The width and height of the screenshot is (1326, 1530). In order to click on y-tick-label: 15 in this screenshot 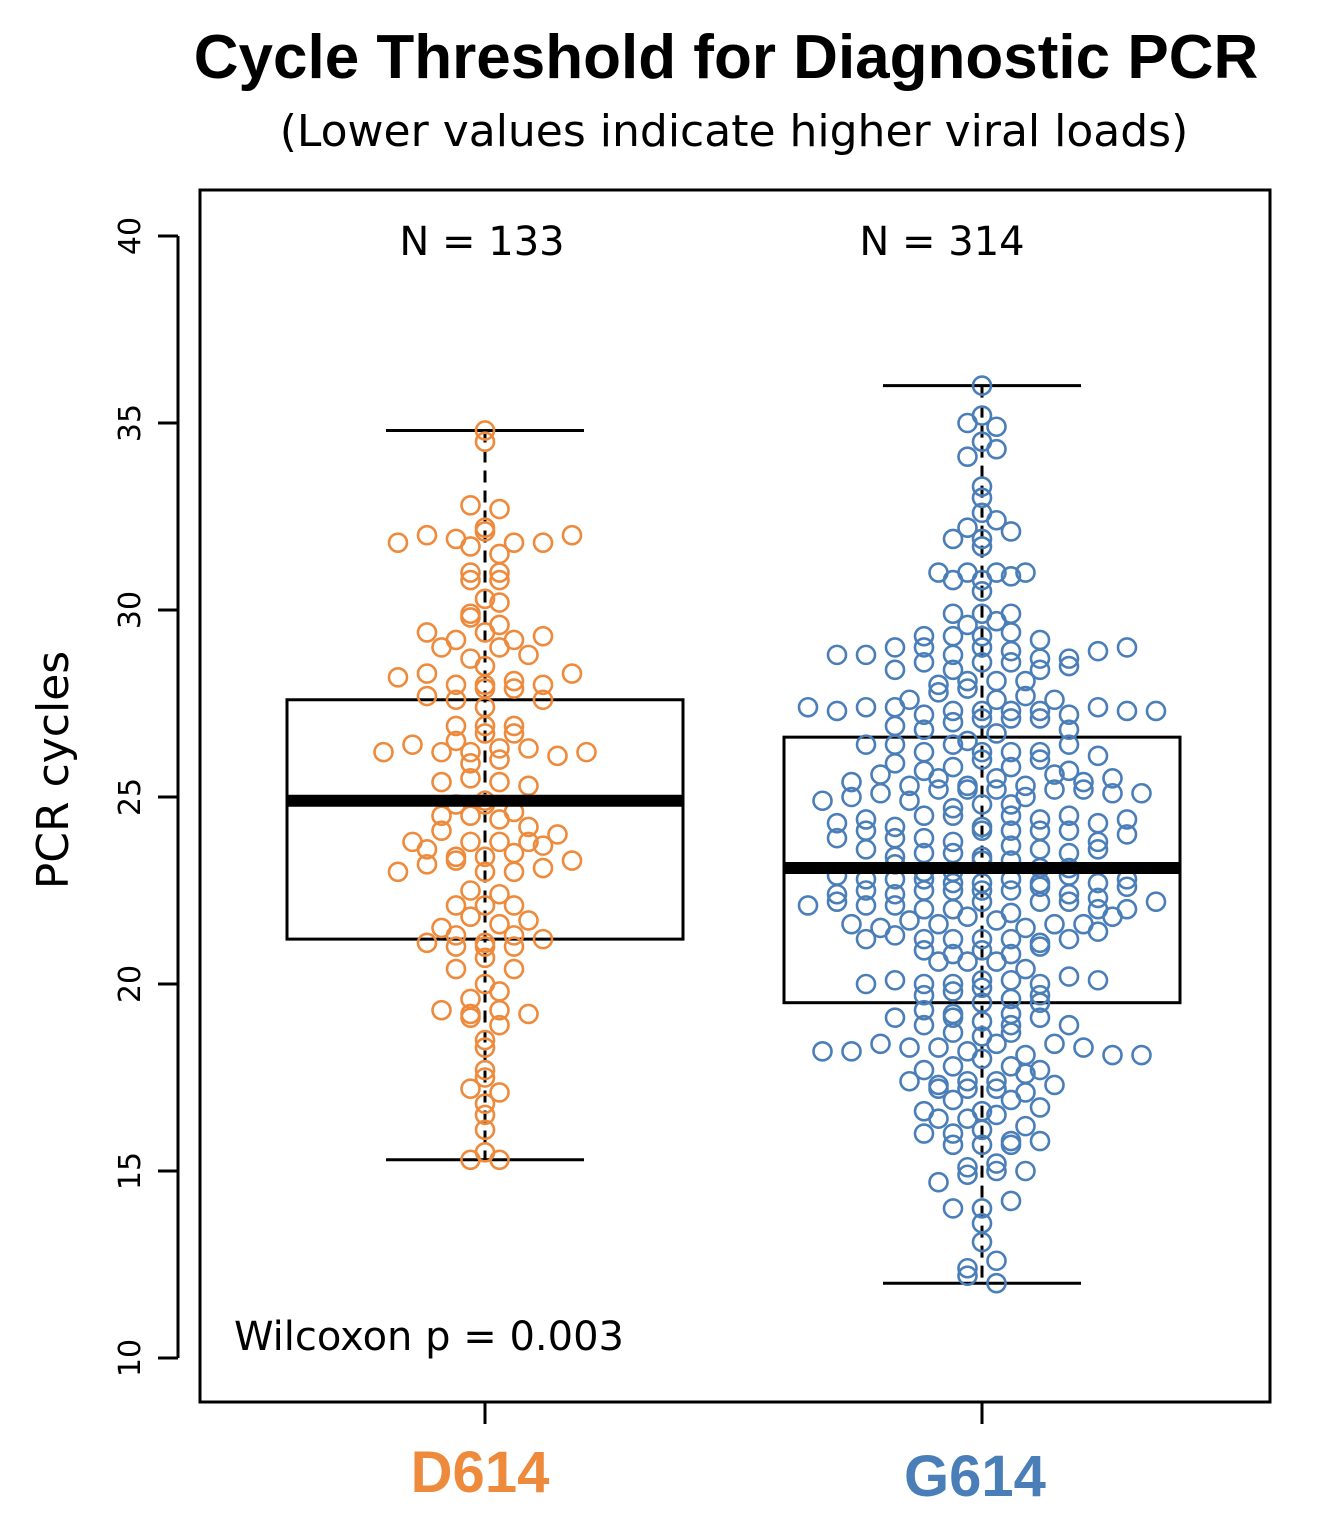, I will do `click(130, 1171)`.